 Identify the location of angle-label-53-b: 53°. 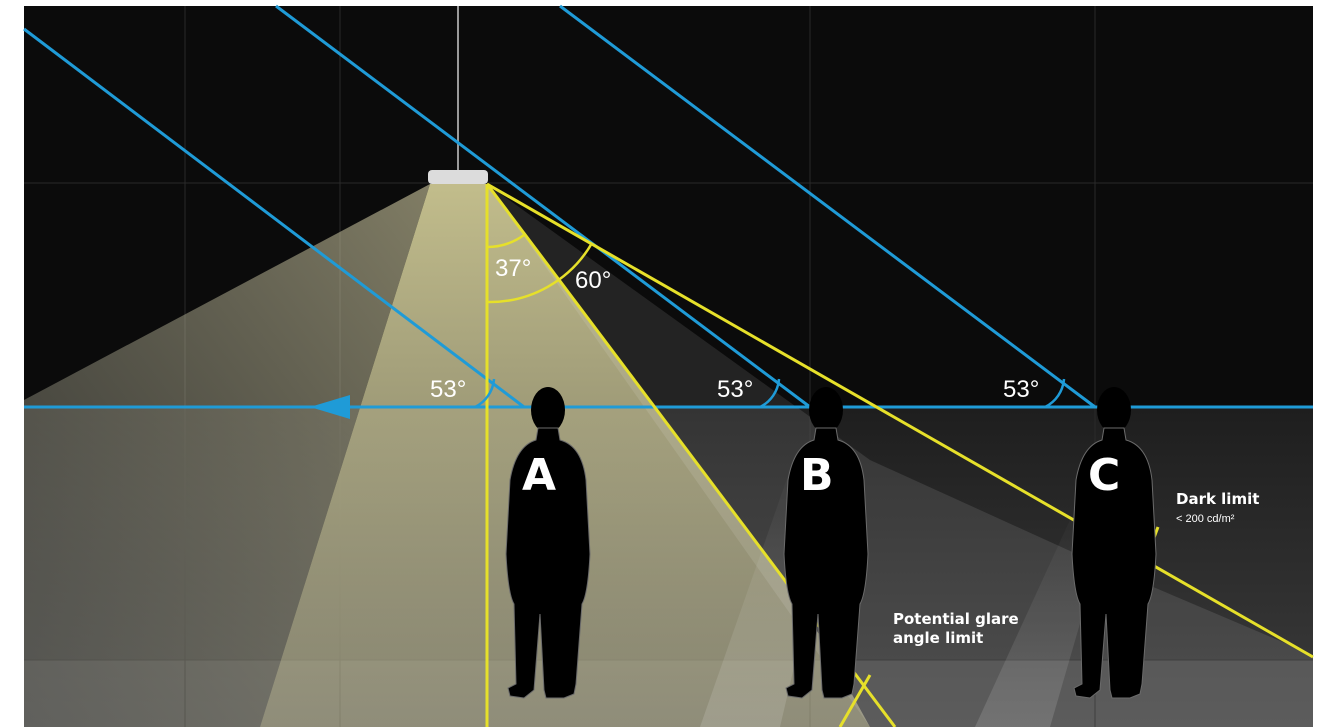
(735, 389).